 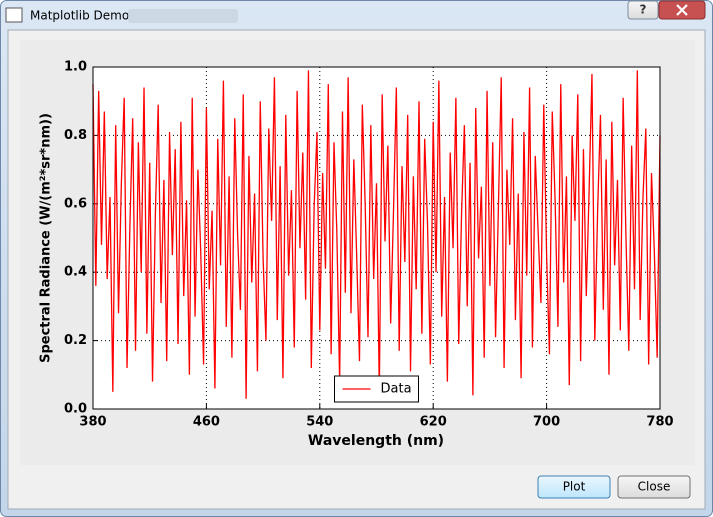 I want to click on y-tick-label: 0.8, so click(x=75, y=135).